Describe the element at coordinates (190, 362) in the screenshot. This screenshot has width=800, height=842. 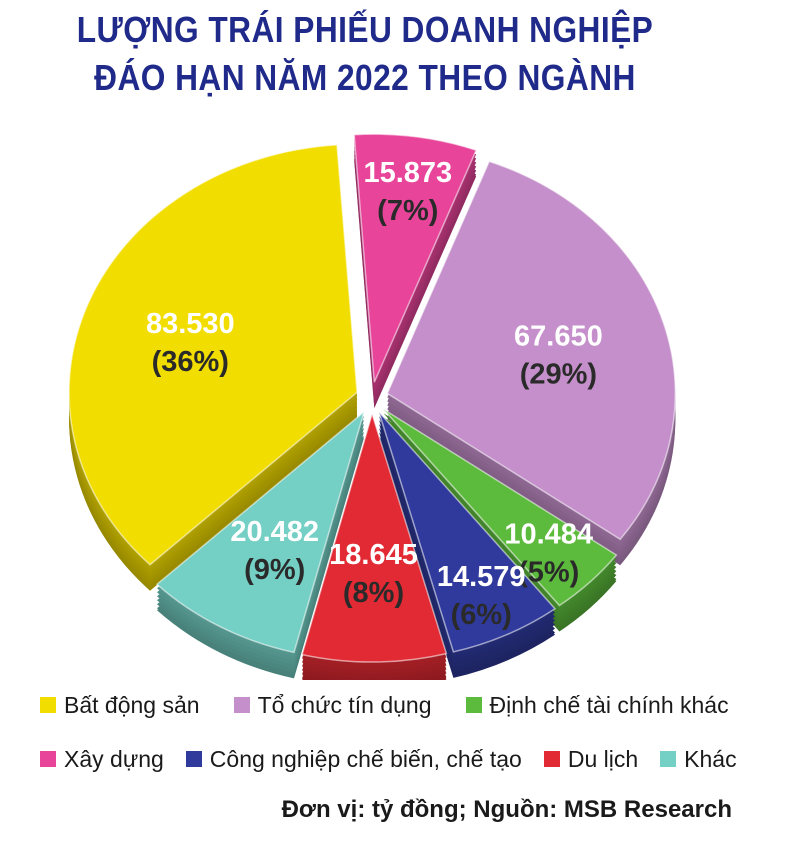
I see `slice-percent-label: (36%)` at that location.